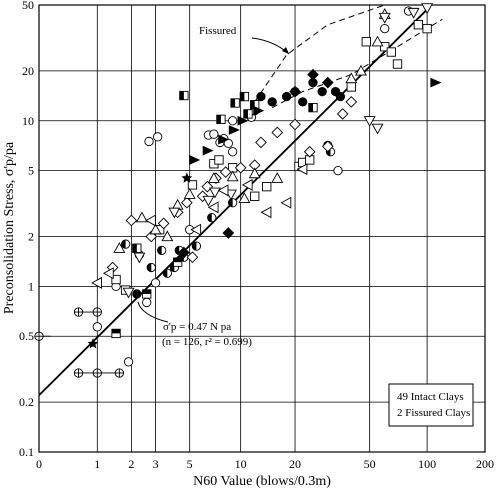 This screenshot has width=499, height=491. Describe the element at coordinates (26, 229) in the screenshot. I see `y-axis-tick-labels: 0.1 0.2 0.5 1 2 5 10 20 50` at that location.